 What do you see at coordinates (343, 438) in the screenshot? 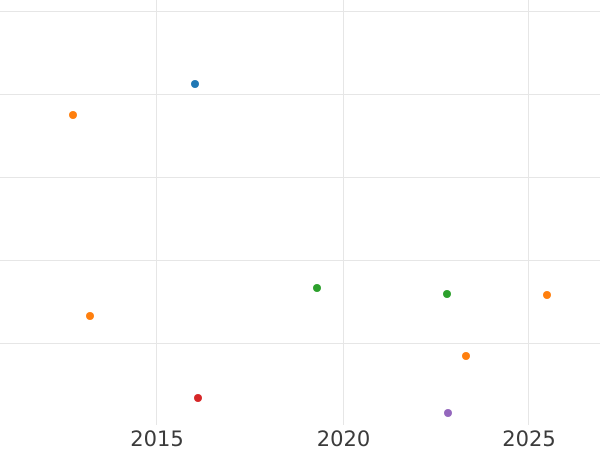
I see `x-tick-label-2020: 2020` at bounding box center [343, 438].